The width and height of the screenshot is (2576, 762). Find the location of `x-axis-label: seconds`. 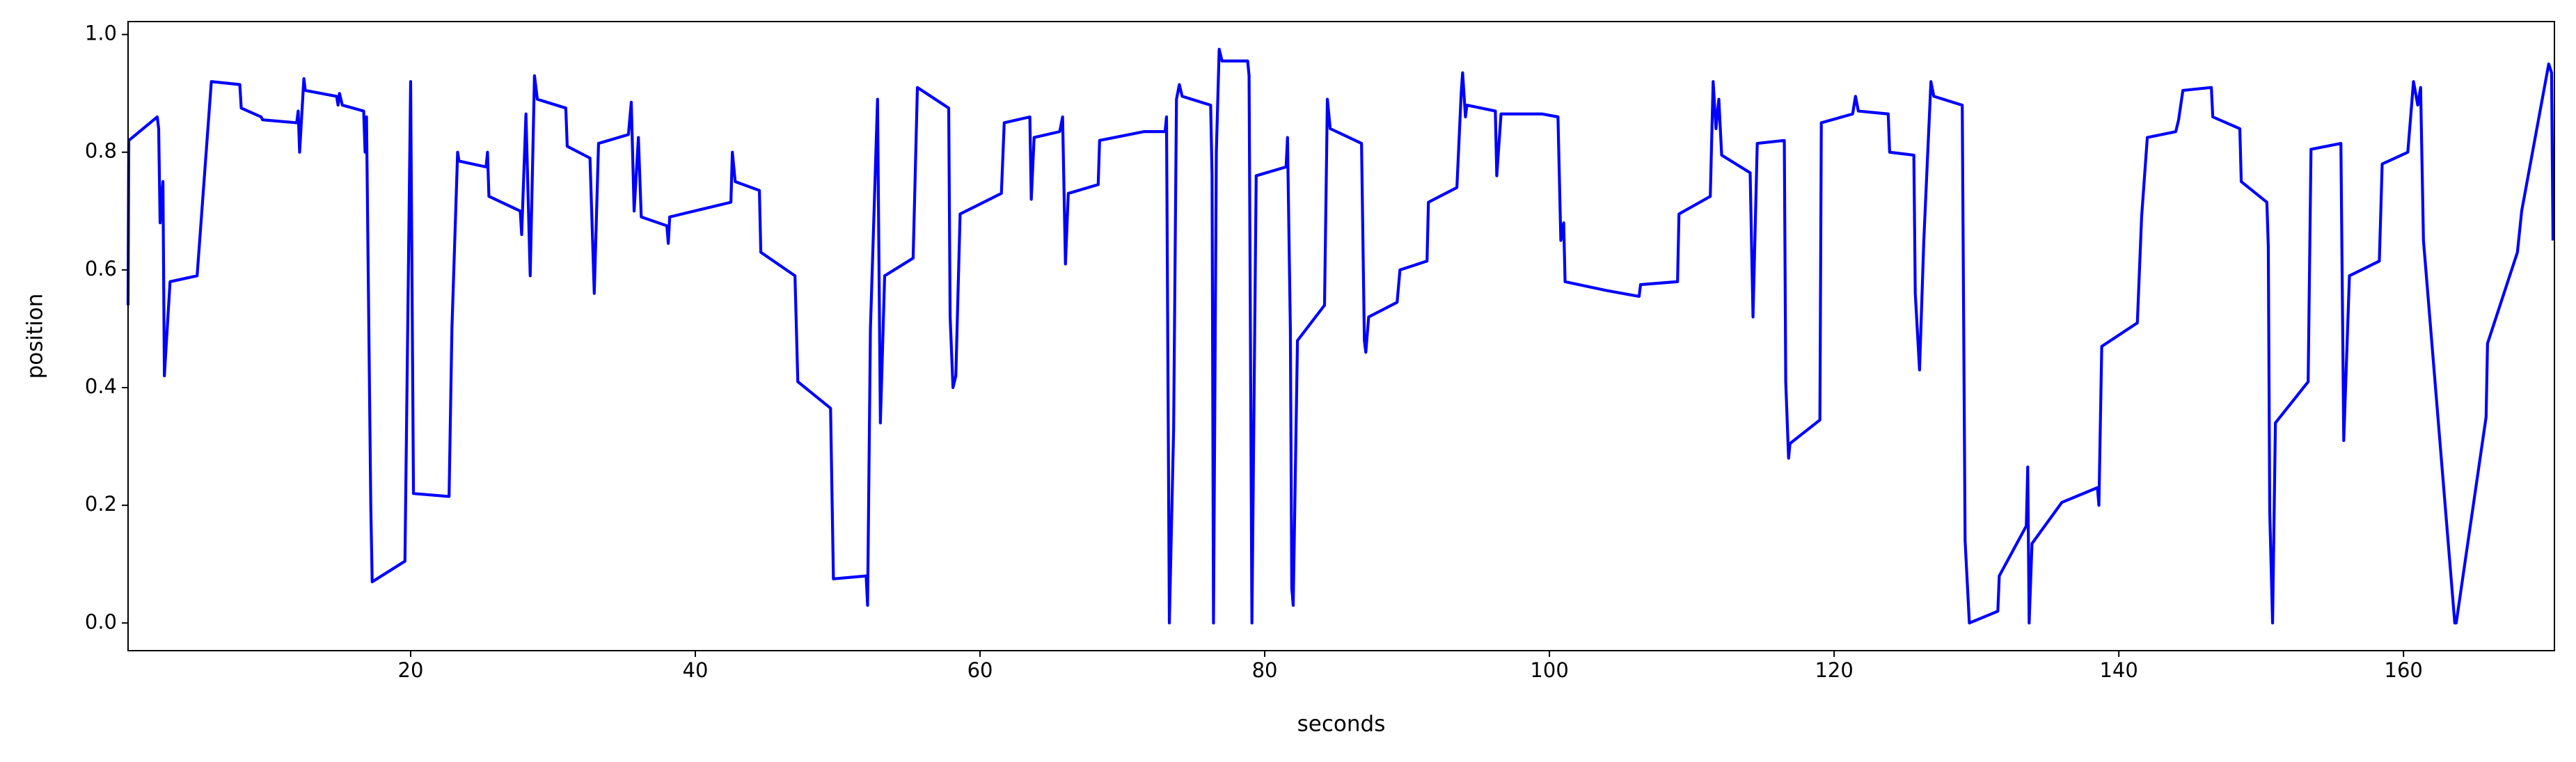

x-axis-label: seconds is located at coordinates (1341, 724).